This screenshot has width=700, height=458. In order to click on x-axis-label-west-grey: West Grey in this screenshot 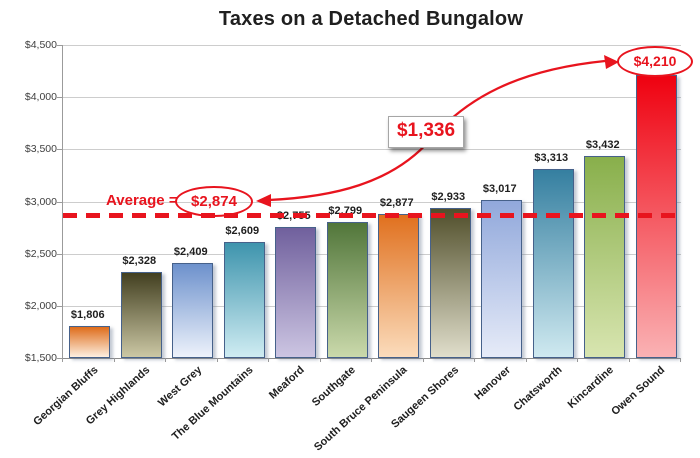, I will do `click(179, 387)`.